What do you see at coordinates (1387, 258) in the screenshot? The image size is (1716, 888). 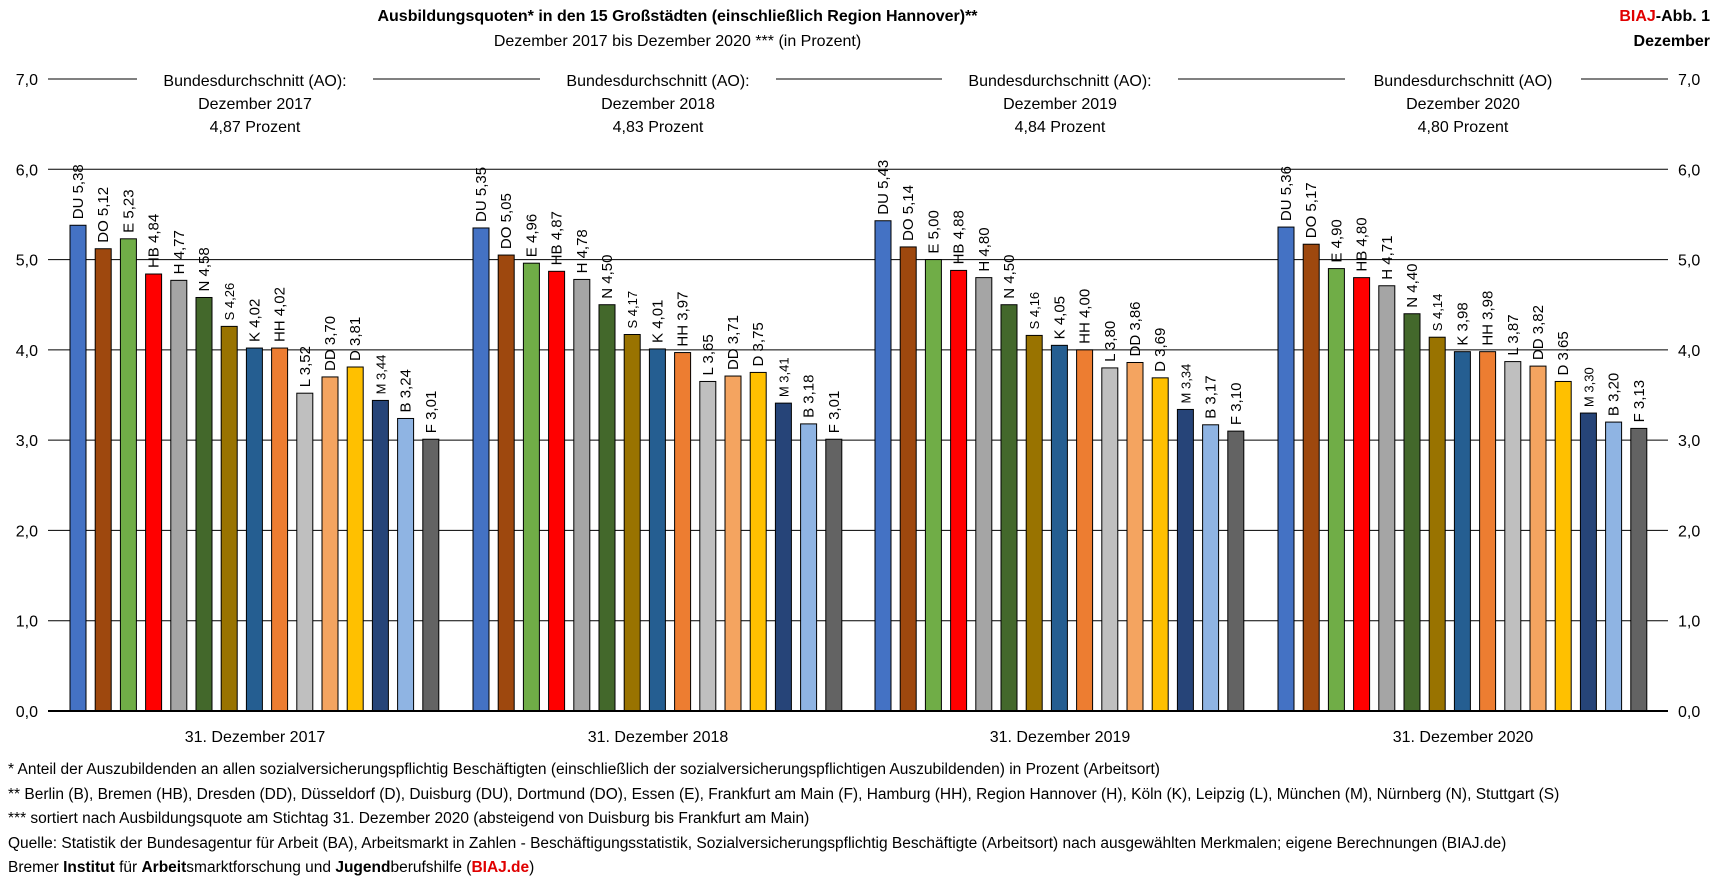 I see `bar-value-label: H 4,71` at bounding box center [1387, 258].